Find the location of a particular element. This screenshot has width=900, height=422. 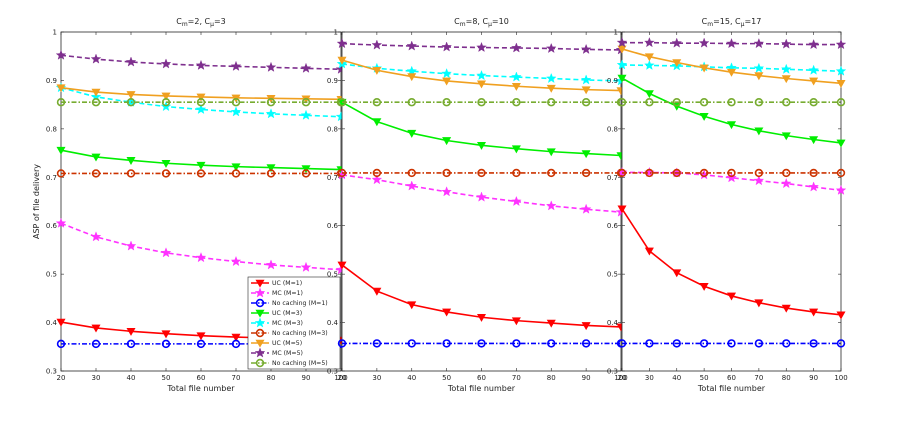

legend-entry: MC (M=5) is located at coordinates (277, 352).